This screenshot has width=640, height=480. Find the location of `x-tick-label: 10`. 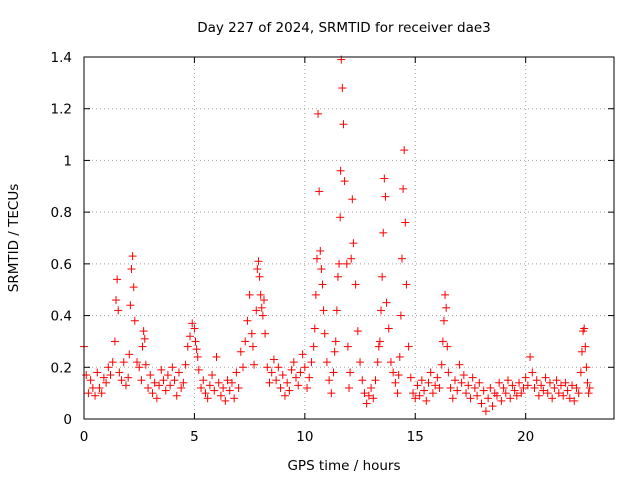

x-tick-label: 10 is located at coordinates (304, 437).